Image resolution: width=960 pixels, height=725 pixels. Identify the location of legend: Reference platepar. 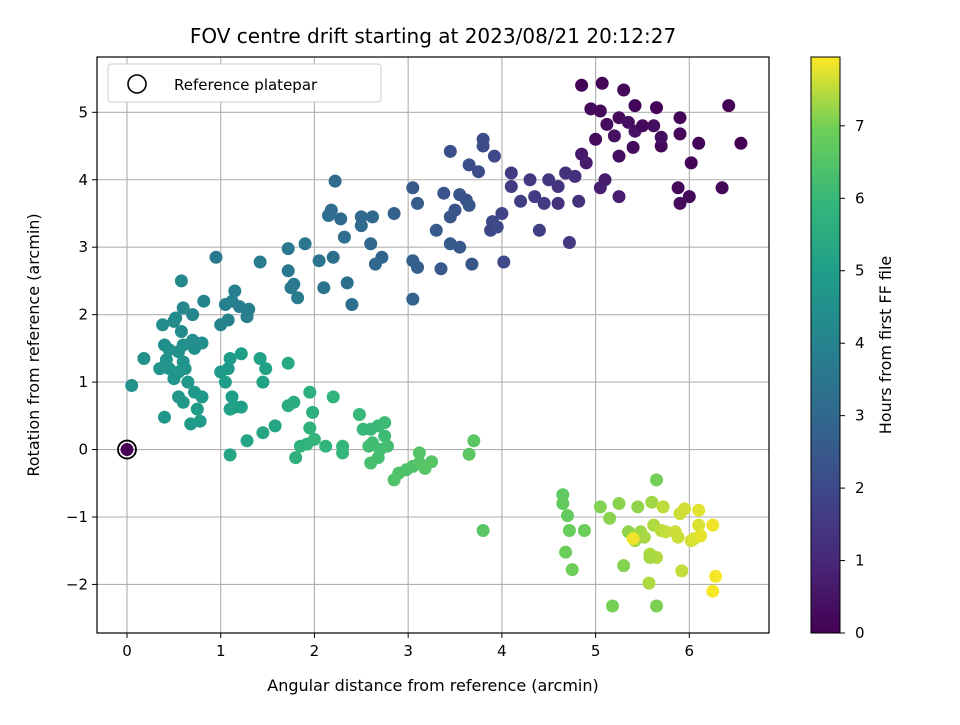
(244, 83).